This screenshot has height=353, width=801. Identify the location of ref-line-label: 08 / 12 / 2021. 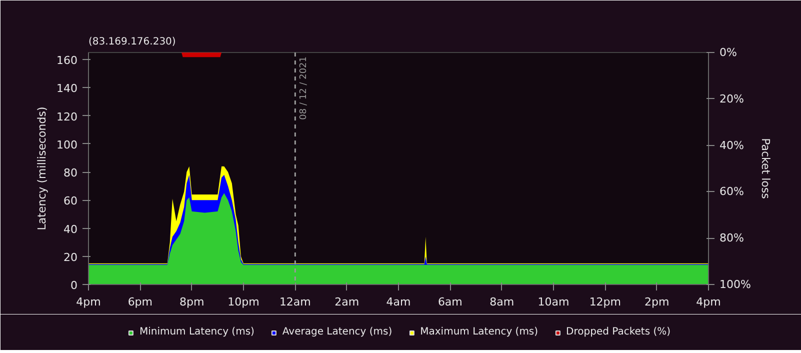
(304, 88).